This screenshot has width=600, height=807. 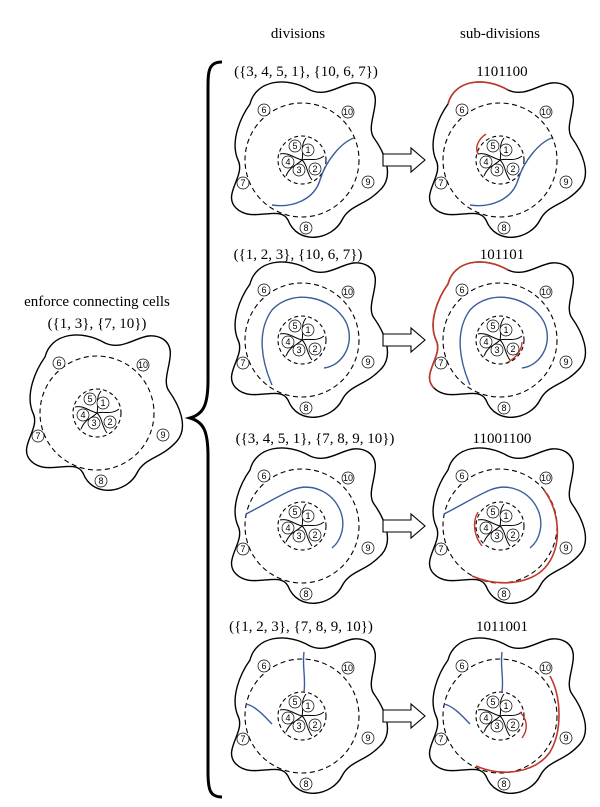 What do you see at coordinates (97, 302) in the screenshot?
I see `left-title-line1: enforce connecting cells` at bounding box center [97, 302].